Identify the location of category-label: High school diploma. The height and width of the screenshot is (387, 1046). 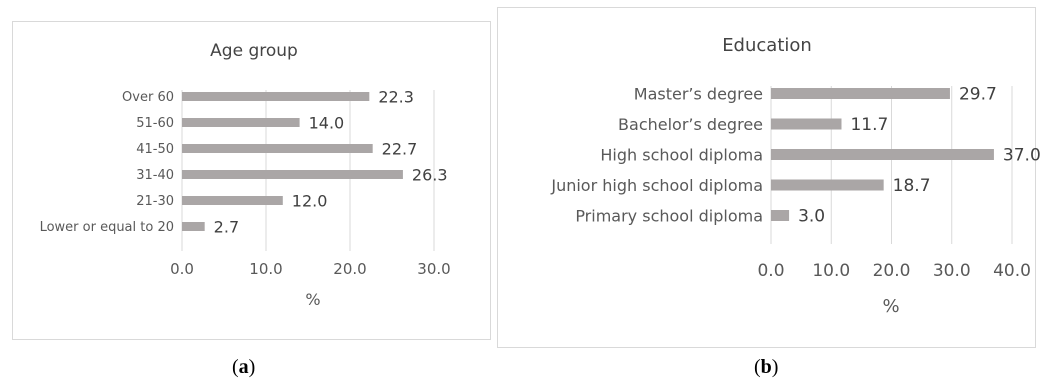
(681, 154).